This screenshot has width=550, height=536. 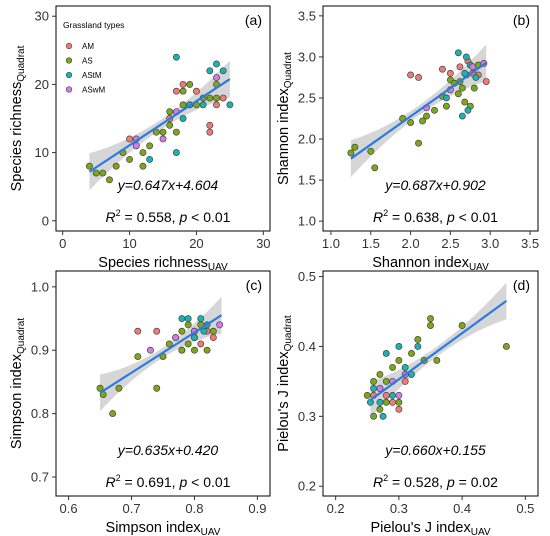 I want to click on y-tick-label: 0.5, so click(x=307, y=276).